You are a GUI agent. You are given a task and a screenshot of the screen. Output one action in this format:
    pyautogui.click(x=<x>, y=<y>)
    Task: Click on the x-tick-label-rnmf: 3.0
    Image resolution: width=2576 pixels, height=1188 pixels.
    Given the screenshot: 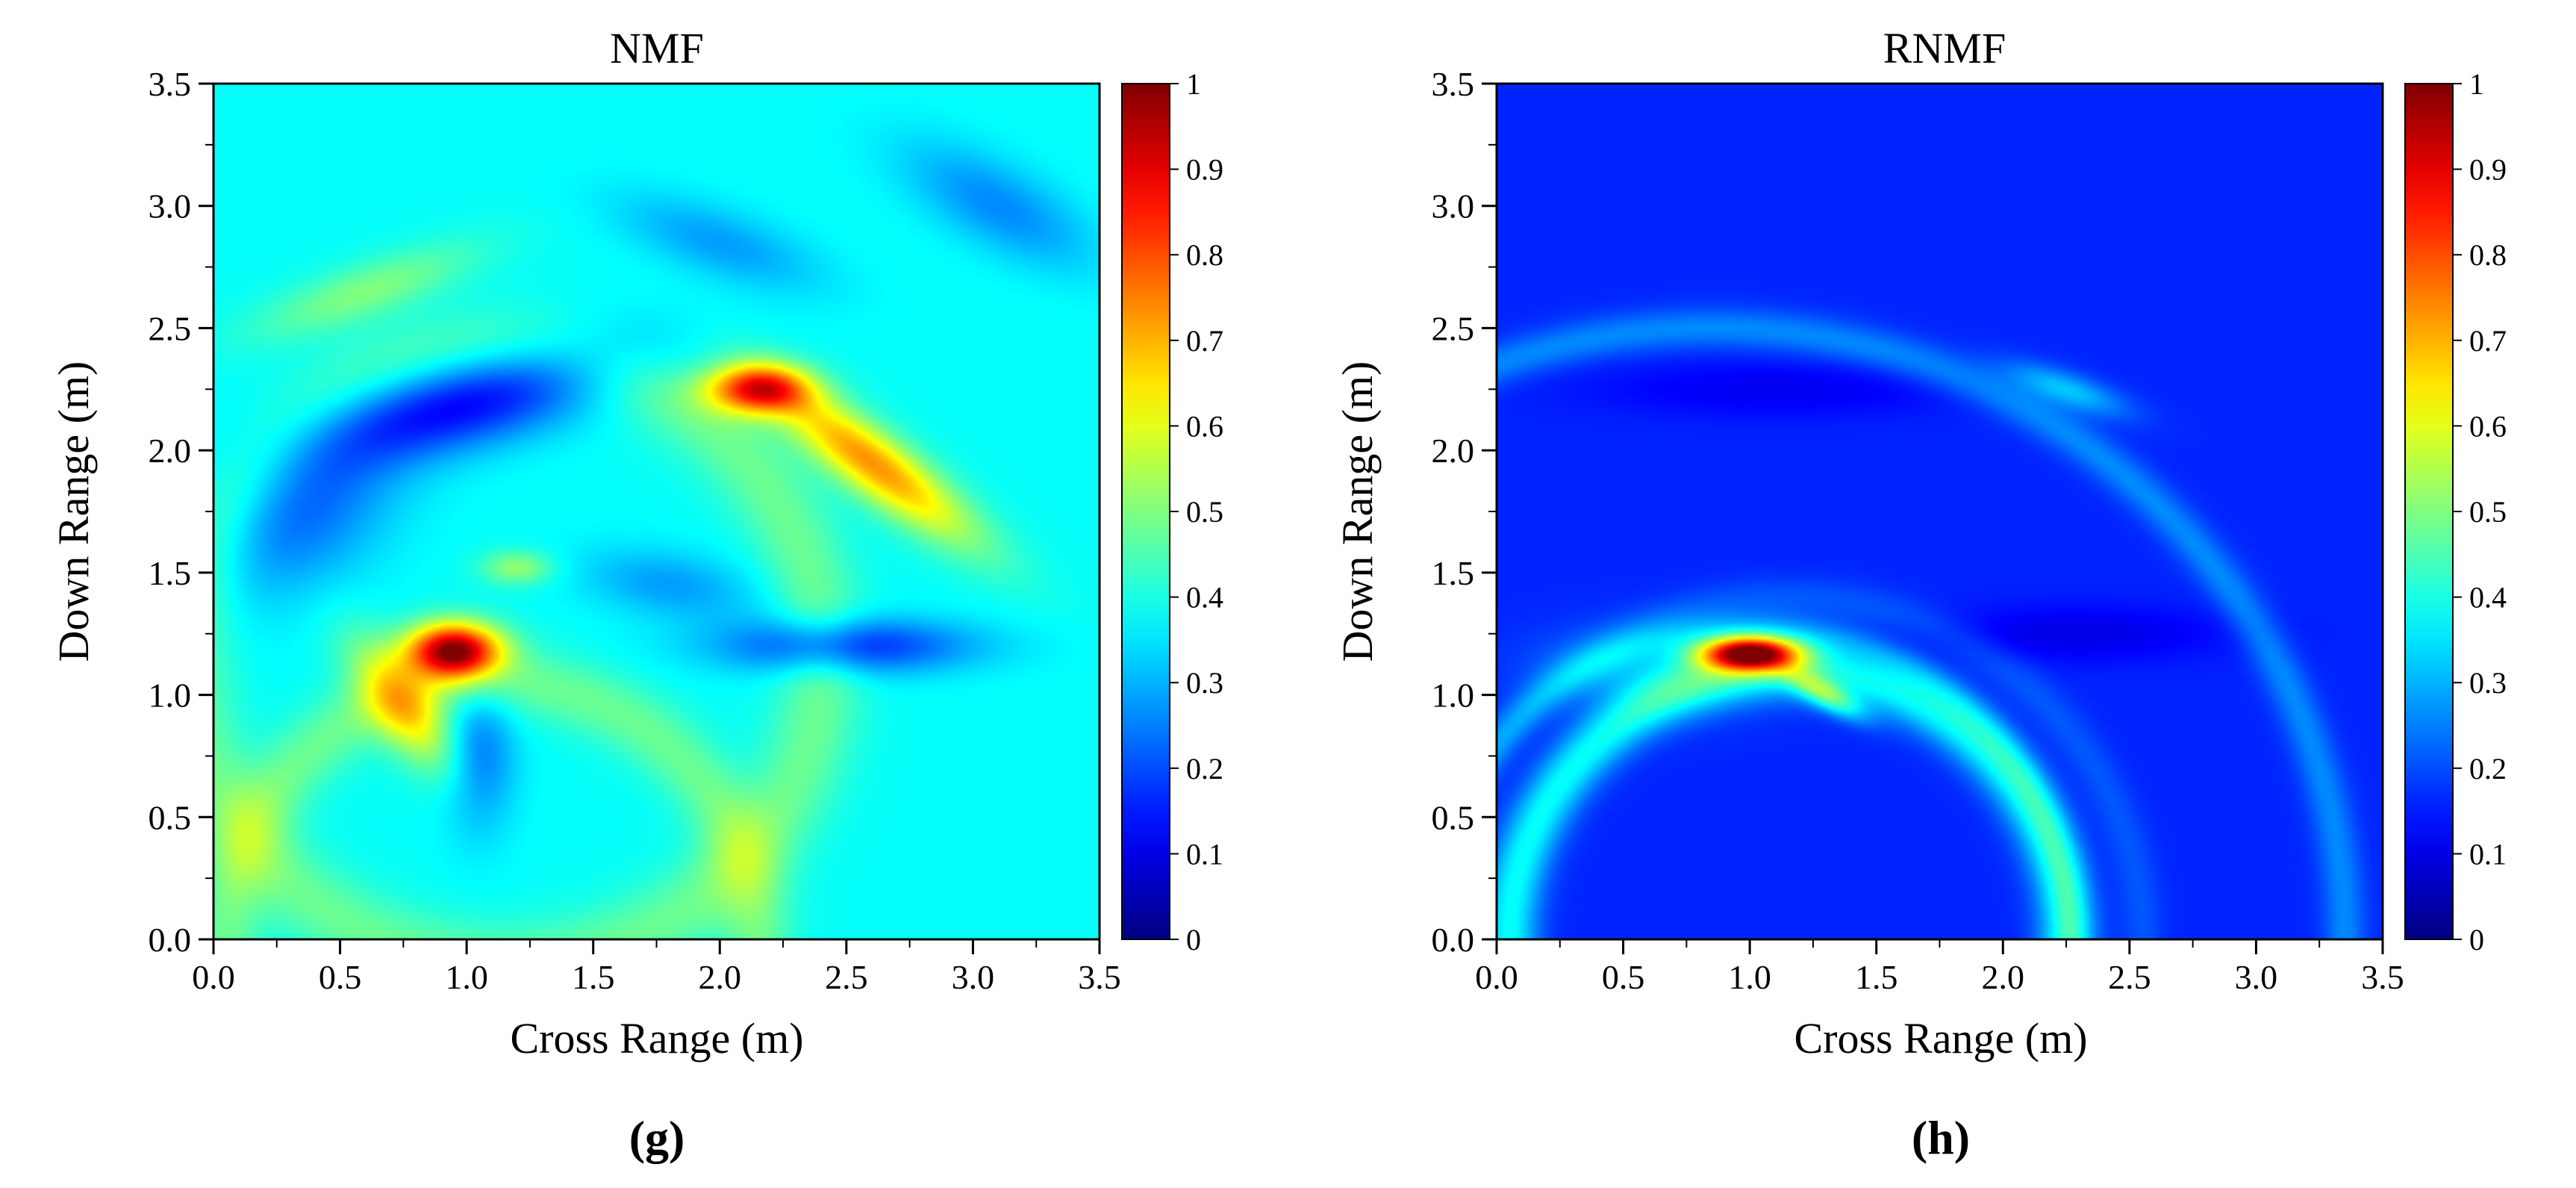 What is the action you would take?
    pyautogui.click(x=2256, y=977)
    